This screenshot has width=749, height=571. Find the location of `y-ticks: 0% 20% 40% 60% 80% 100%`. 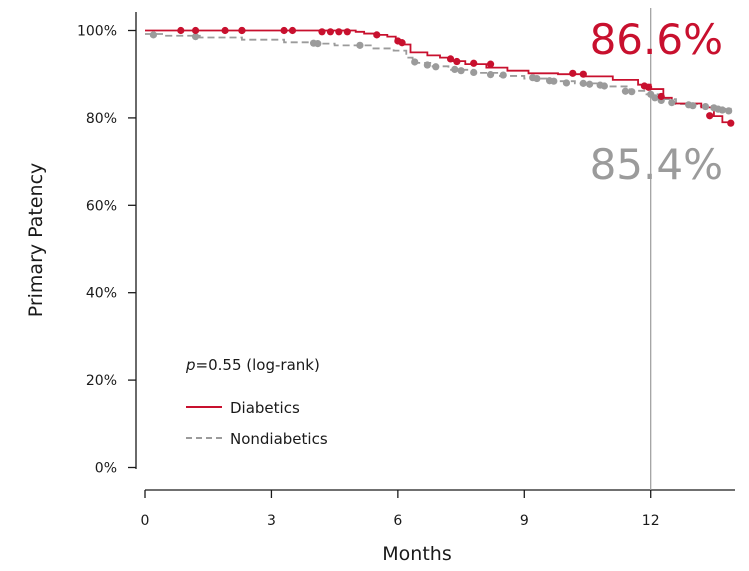

y-ticks: 0% 20% 40% 60% 80% 100% is located at coordinates (106, 250).